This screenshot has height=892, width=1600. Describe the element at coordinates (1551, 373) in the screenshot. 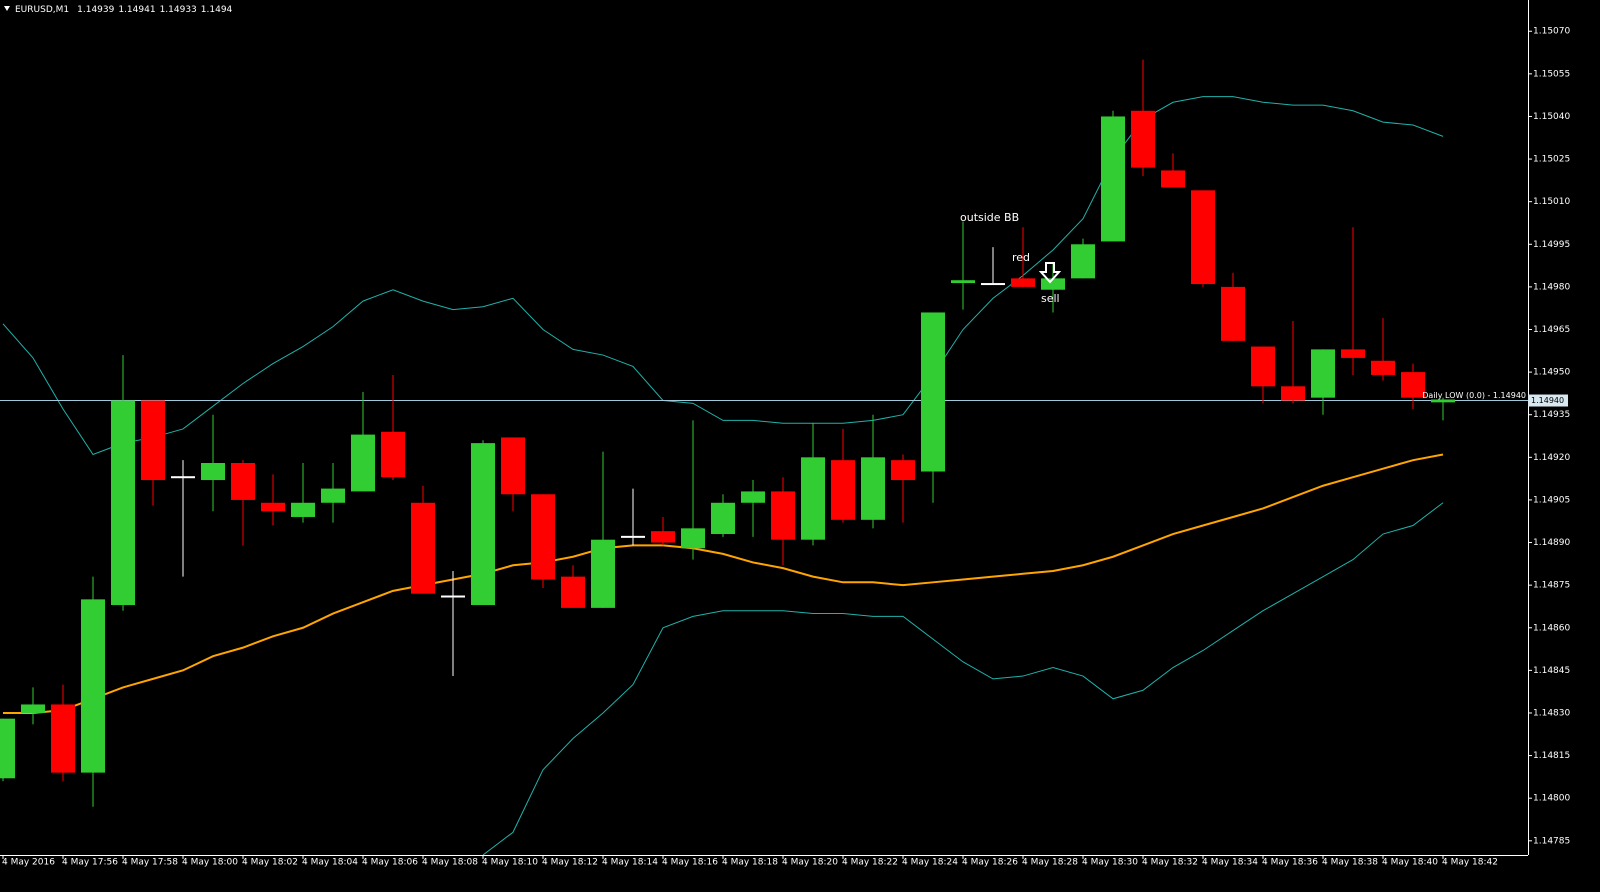

I see `y-tick-label: 1.14950` at that location.